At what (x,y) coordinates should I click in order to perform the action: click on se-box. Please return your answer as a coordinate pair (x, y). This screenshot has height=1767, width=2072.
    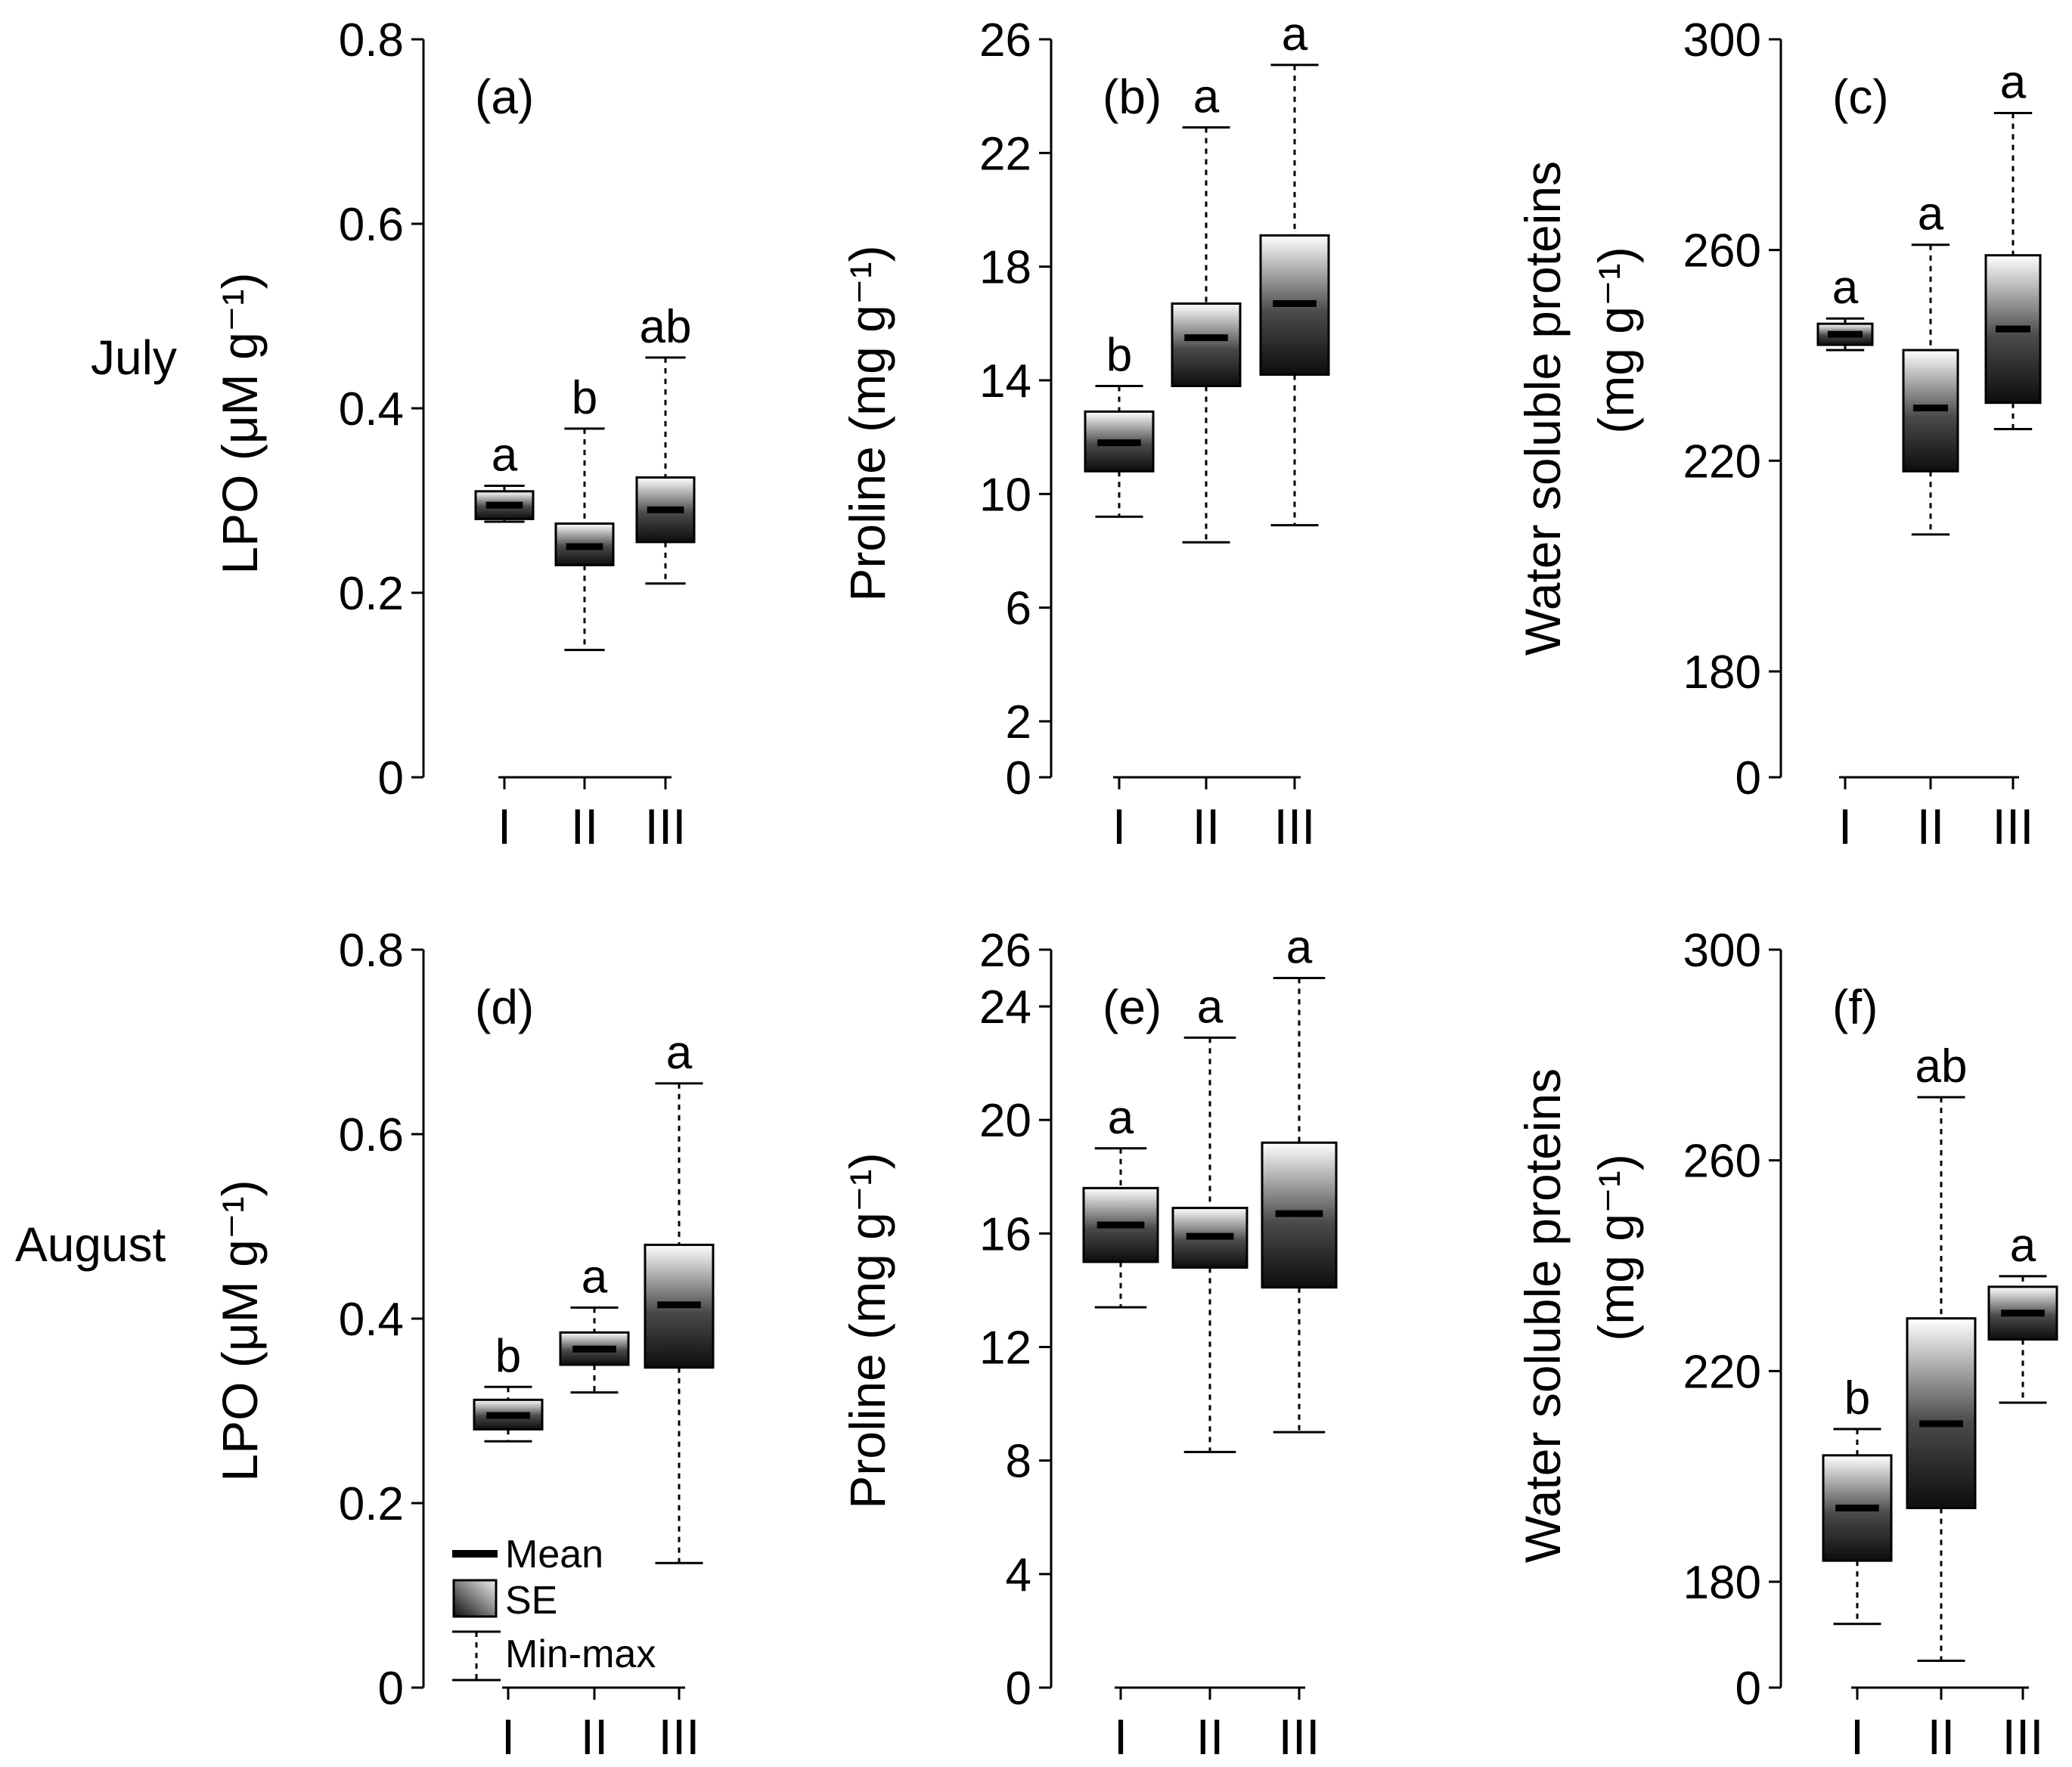
    Looking at the image, I should click on (1941, 1413).